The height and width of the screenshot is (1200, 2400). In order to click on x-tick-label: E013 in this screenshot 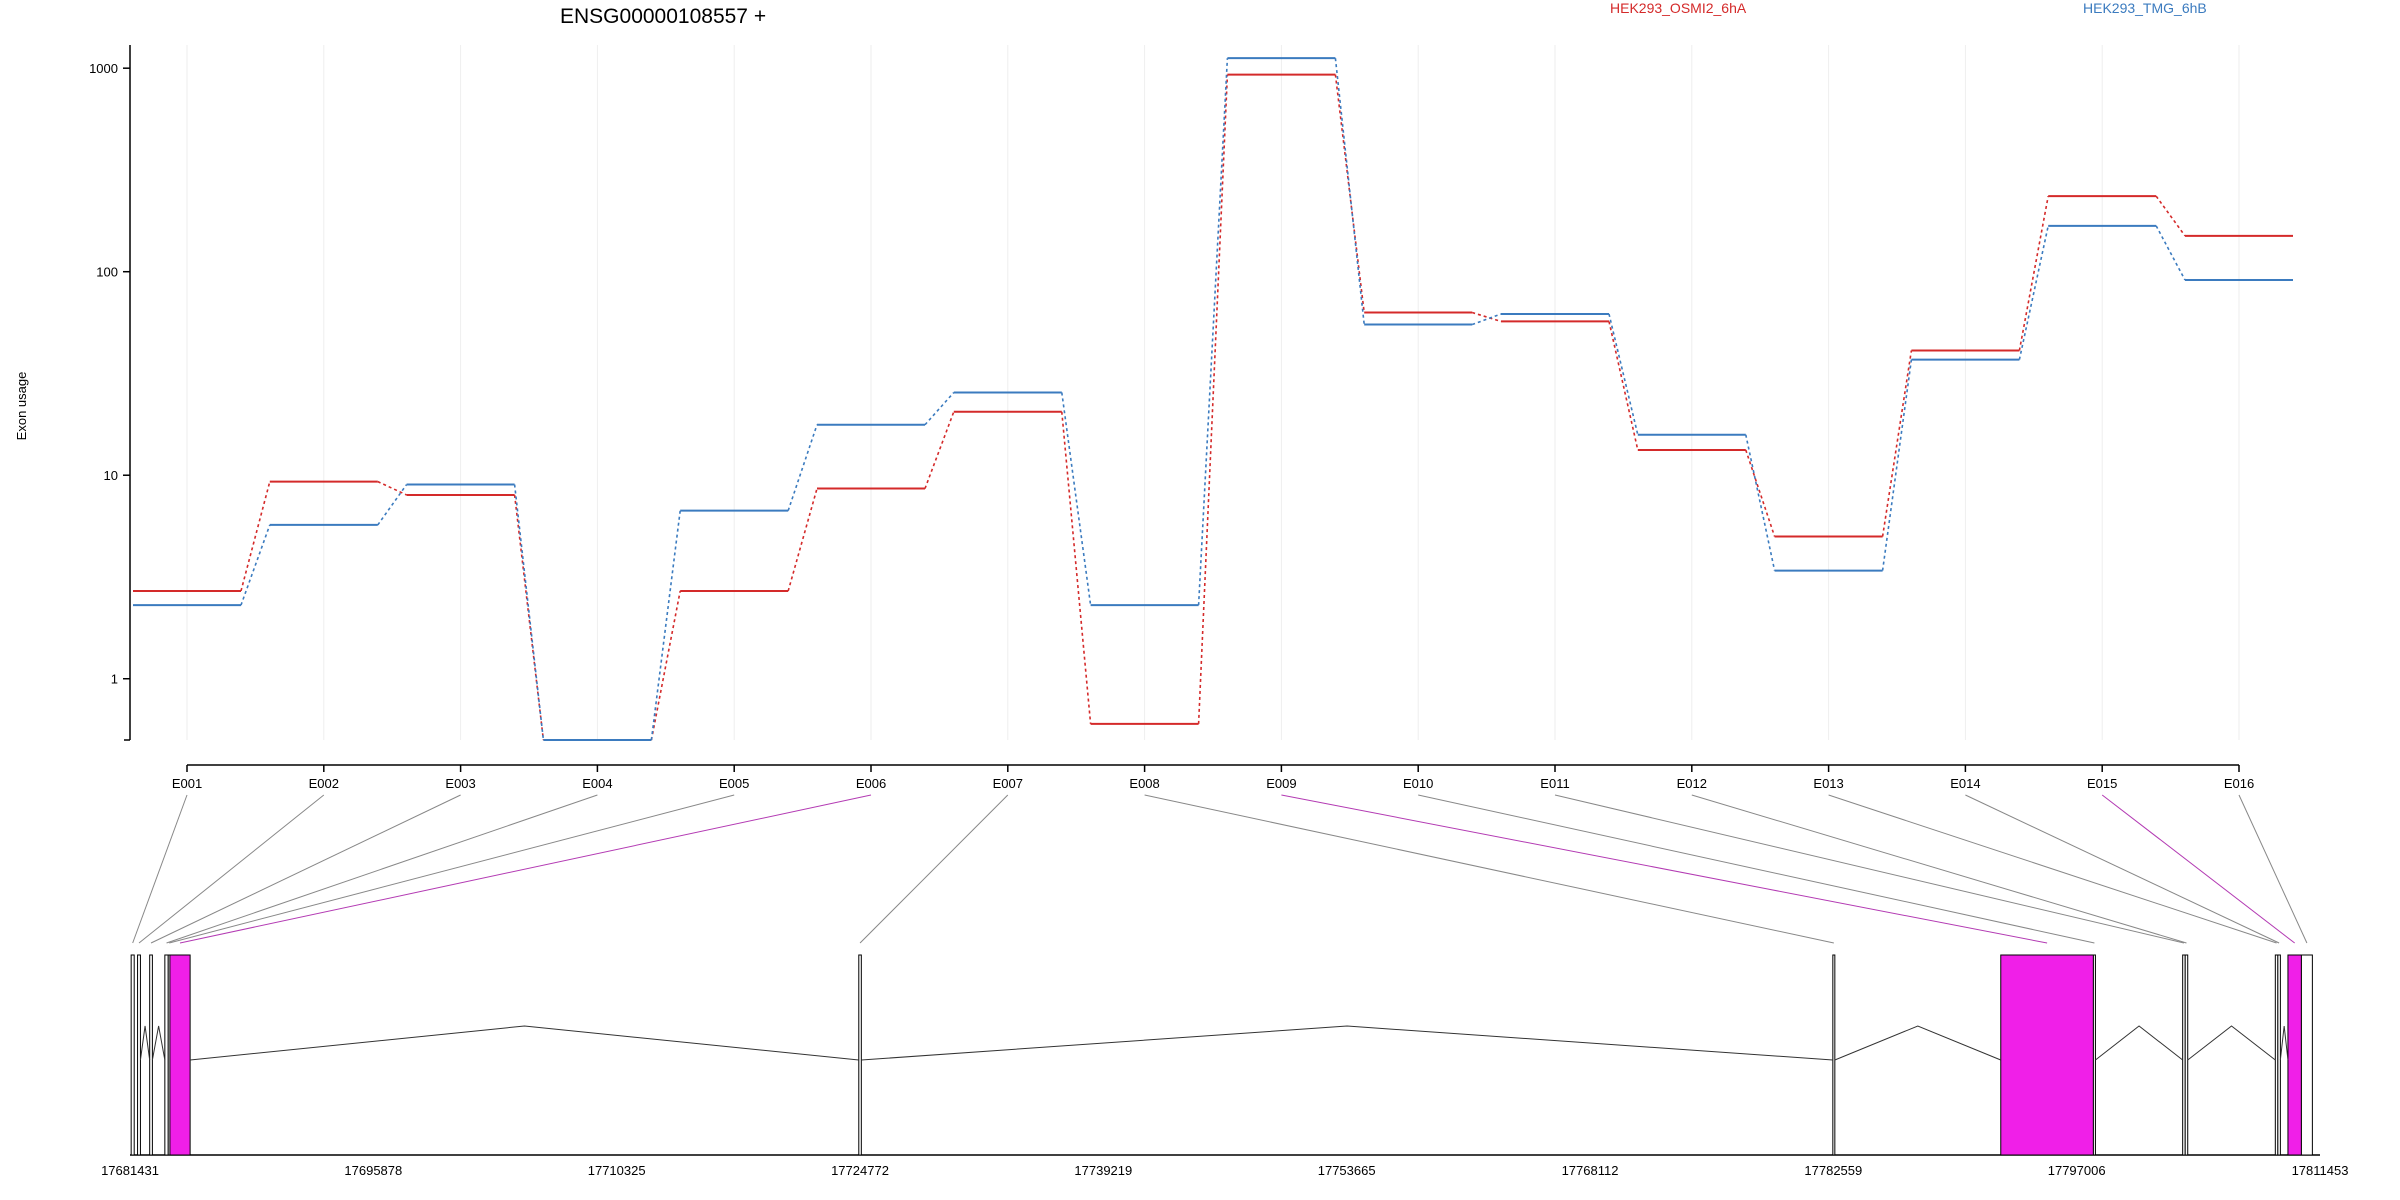, I will do `click(1828, 783)`.